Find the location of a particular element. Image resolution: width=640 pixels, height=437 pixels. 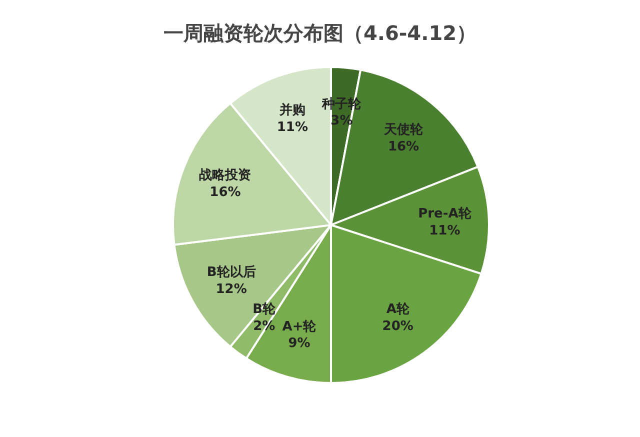

chart-title: 一周融资轮次分布图（4.6-4.12） is located at coordinates (320, 33).